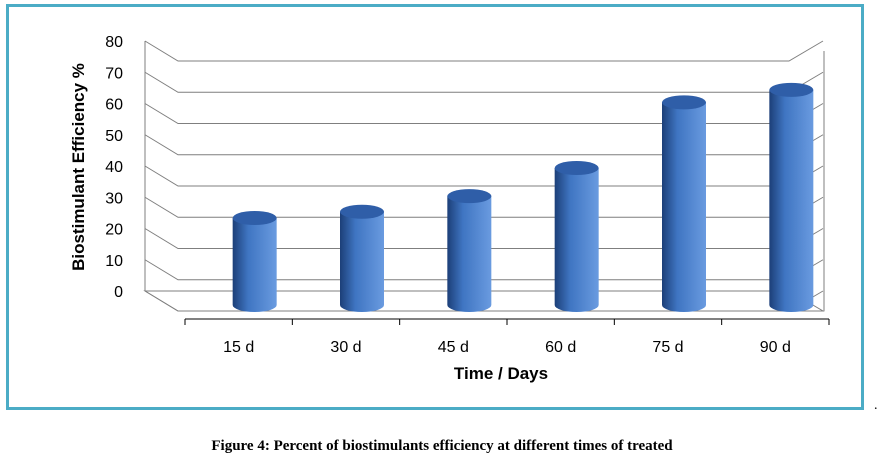 The width and height of the screenshot is (884, 473). I want to click on x-tick-label: 30 d, so click(345, 347).